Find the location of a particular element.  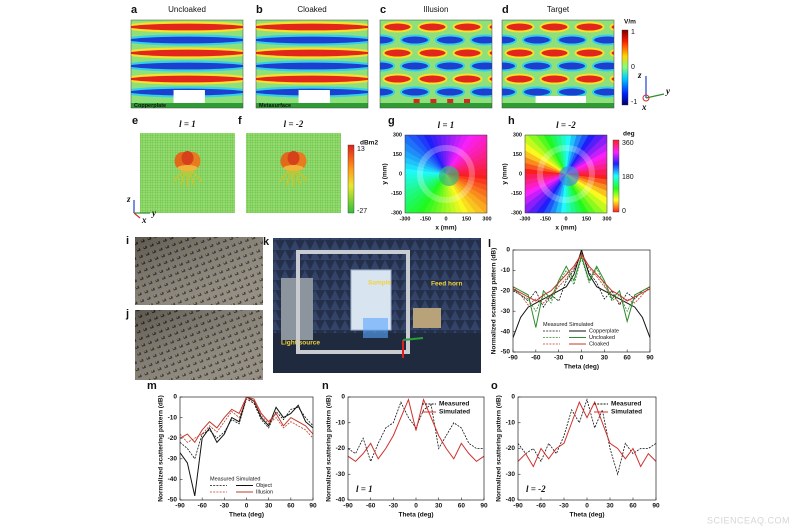

panel-label: i is located at coordinates (127, 241).